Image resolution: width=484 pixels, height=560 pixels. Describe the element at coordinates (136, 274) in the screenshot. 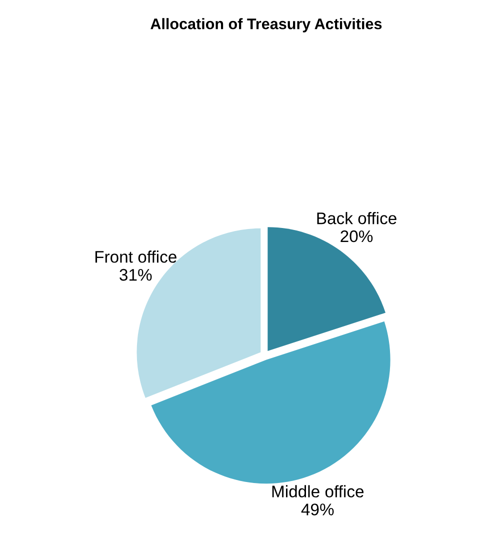

I see `data-label: 31%` at that location.